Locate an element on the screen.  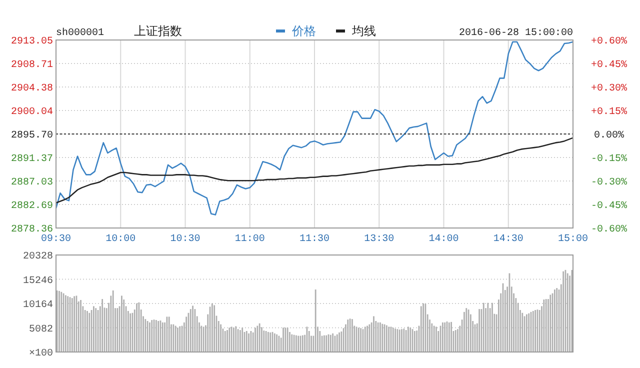
y2-tick-label: +0.60% is located at coordinates (609, 42).